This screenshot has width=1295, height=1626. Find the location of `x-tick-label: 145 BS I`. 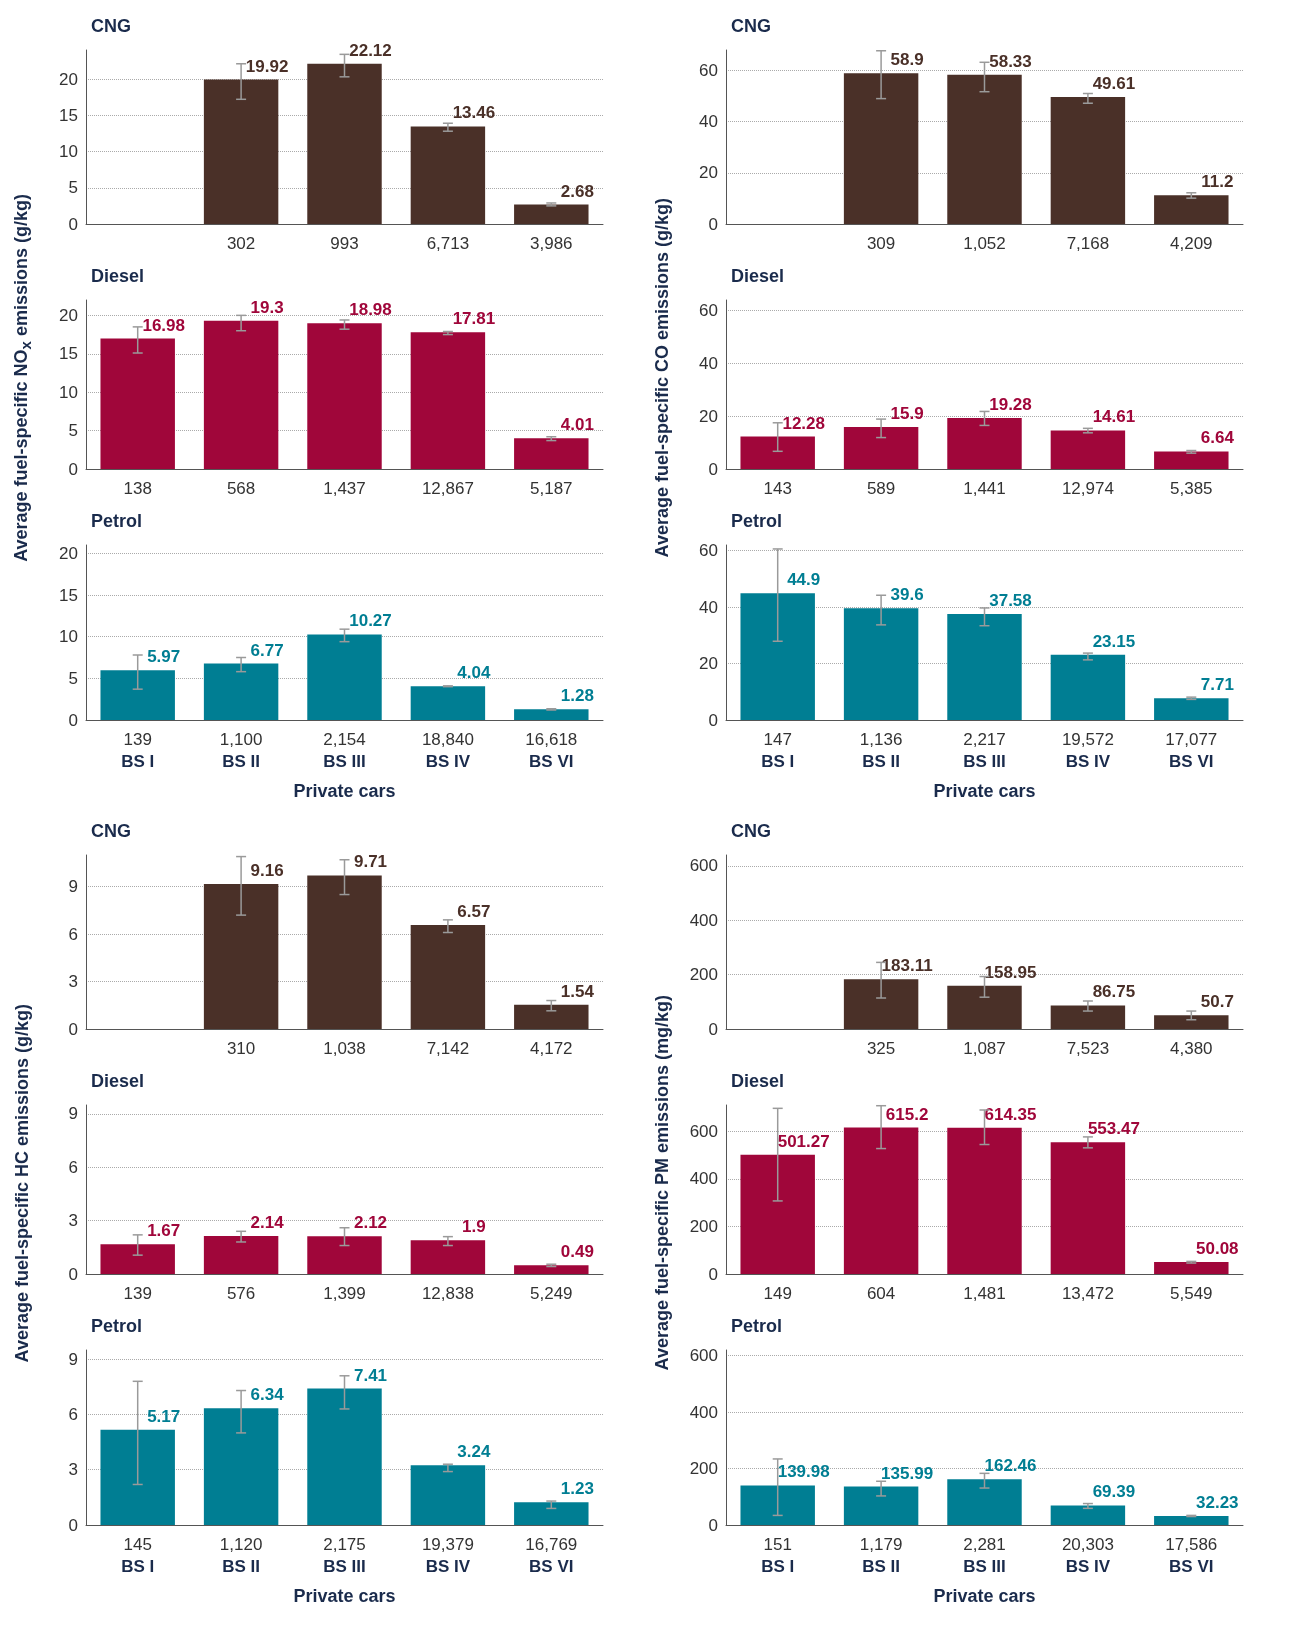

x-tick-label: 145 BS I is located at coordinates (138, 1555).